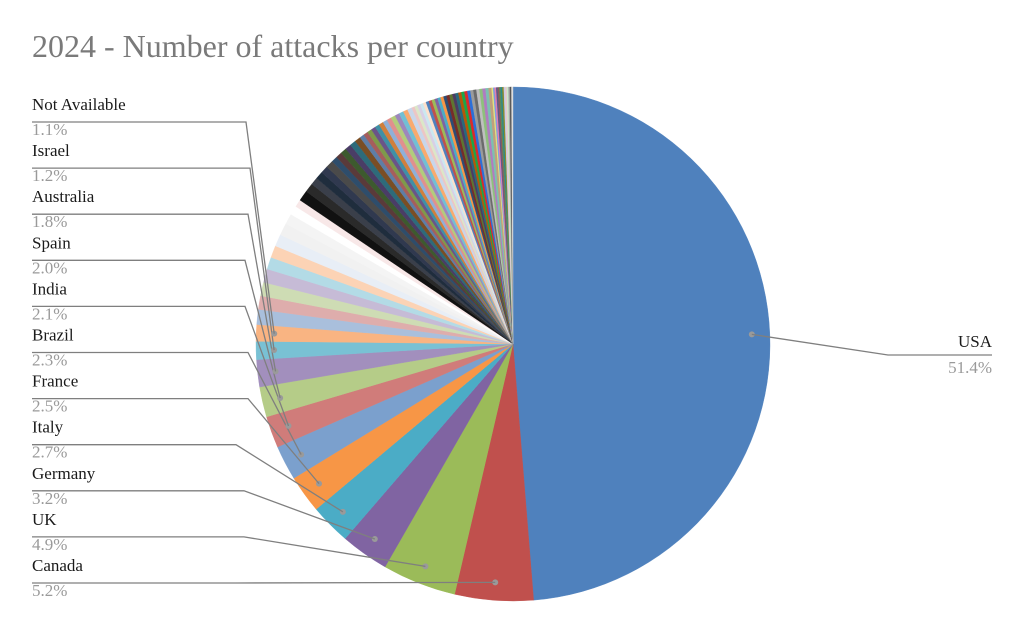 This screenshot has height=633, width=1024. What do you see at coordinates (342, 511) in the screenshot?
I see `leader-dot-italy` at bounding box center [342, 511].